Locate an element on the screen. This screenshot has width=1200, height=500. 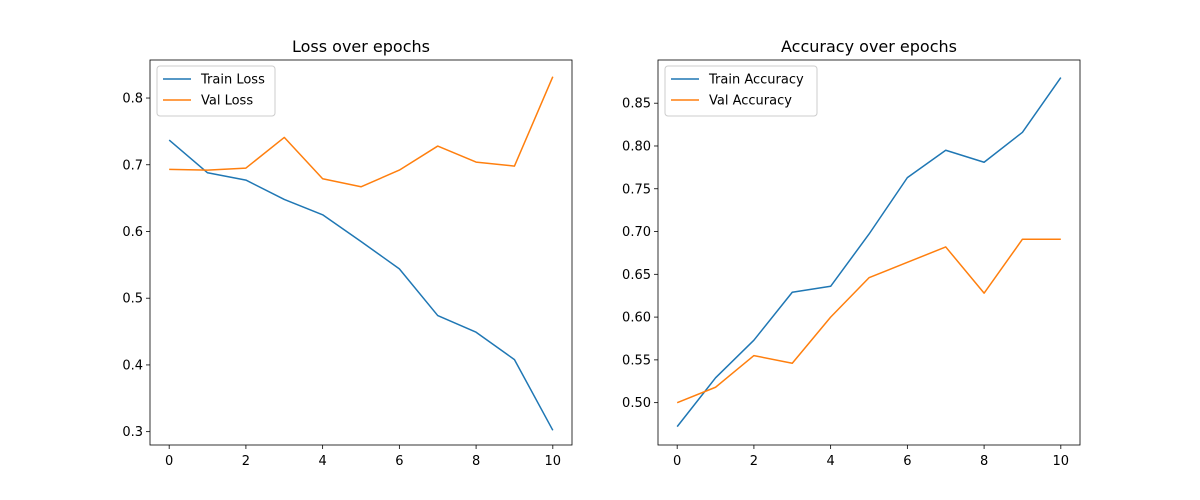
y-tick-label: 0.8 is located at coordinates (132, 99).